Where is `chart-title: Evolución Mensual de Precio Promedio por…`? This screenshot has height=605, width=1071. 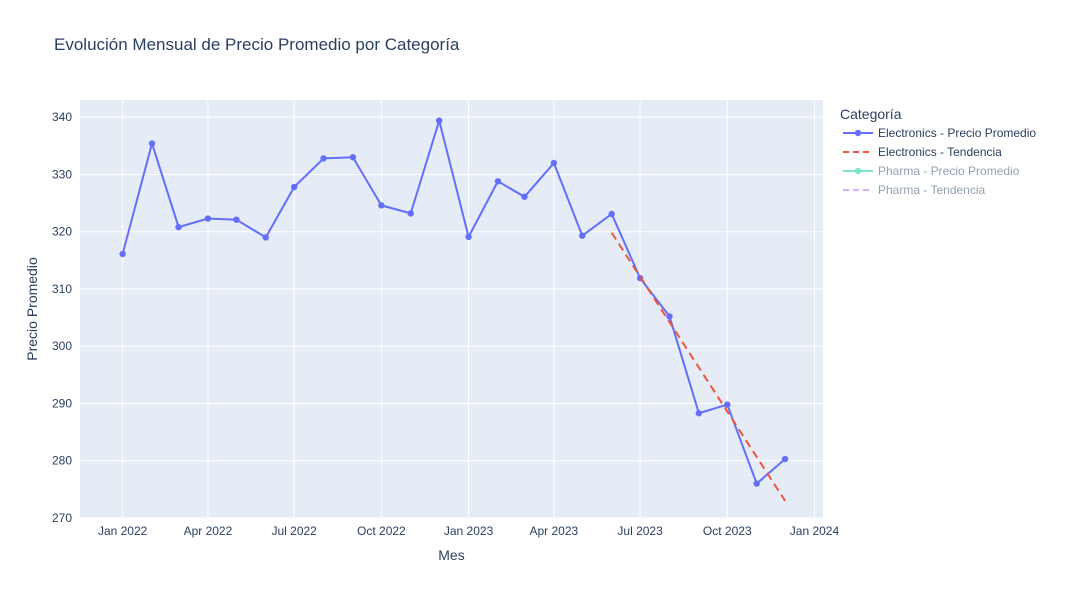 chart-title: Evolución Mensual de Precio Promedio por… is located at coordinates (257, 44).